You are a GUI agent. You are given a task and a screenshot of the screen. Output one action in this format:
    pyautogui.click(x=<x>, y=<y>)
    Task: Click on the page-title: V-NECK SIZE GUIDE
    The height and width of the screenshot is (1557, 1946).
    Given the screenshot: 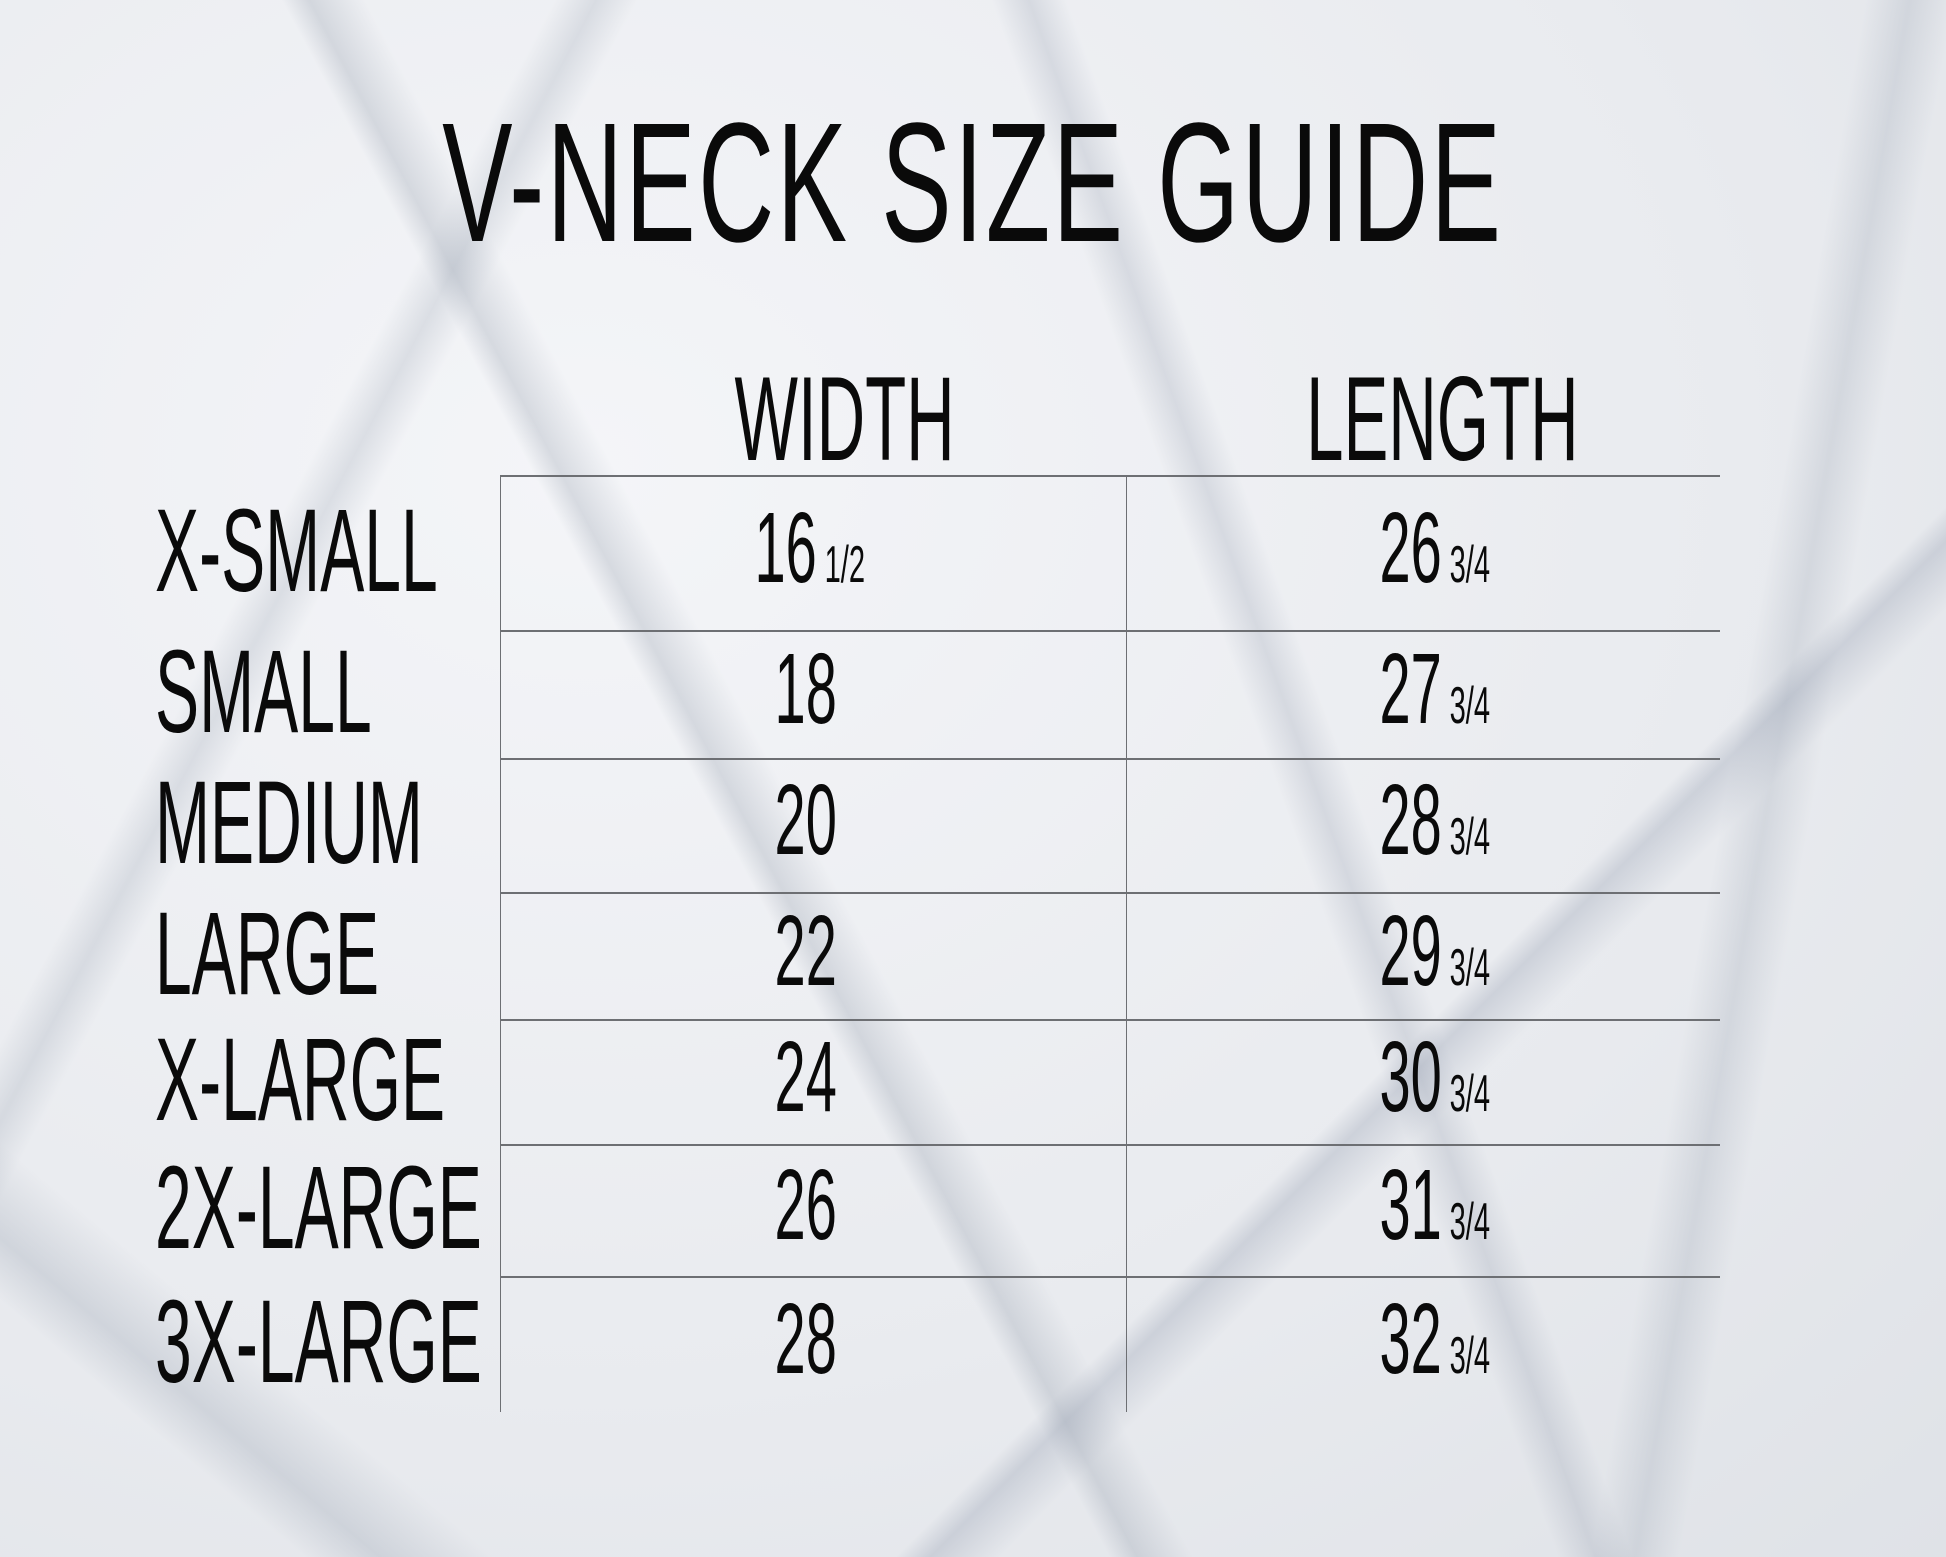 What is the action you would take?
    pyautogui.click(x=973, y=183)
    